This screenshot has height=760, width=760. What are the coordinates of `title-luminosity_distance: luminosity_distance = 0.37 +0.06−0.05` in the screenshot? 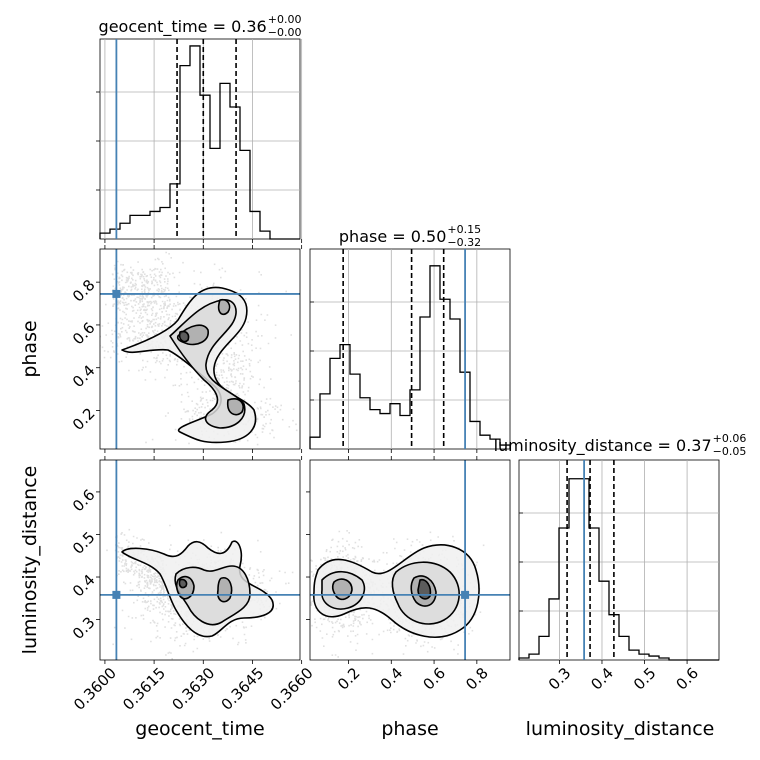 It's located at (620, 445).